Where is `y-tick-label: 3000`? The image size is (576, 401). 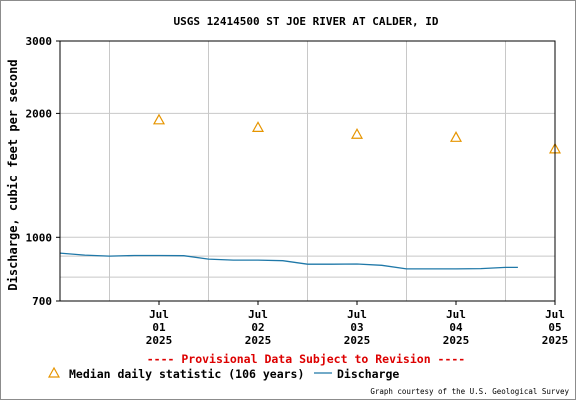
y-tick-label: 3000 is located at coordinates (39, 41).